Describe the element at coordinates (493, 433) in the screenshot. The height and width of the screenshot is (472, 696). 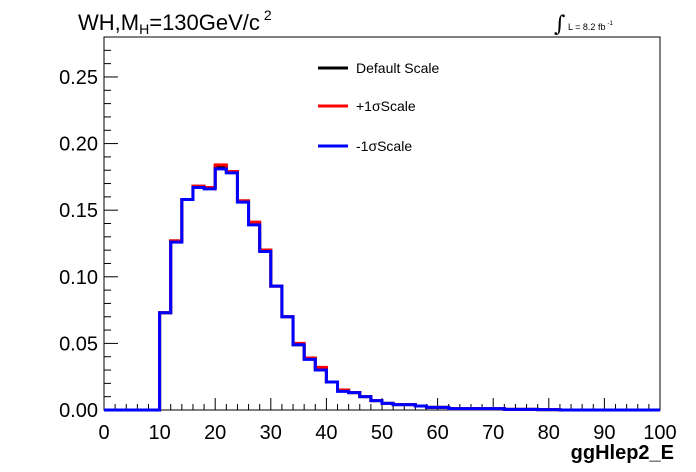
I see `x-tick-label: 70` at that location.